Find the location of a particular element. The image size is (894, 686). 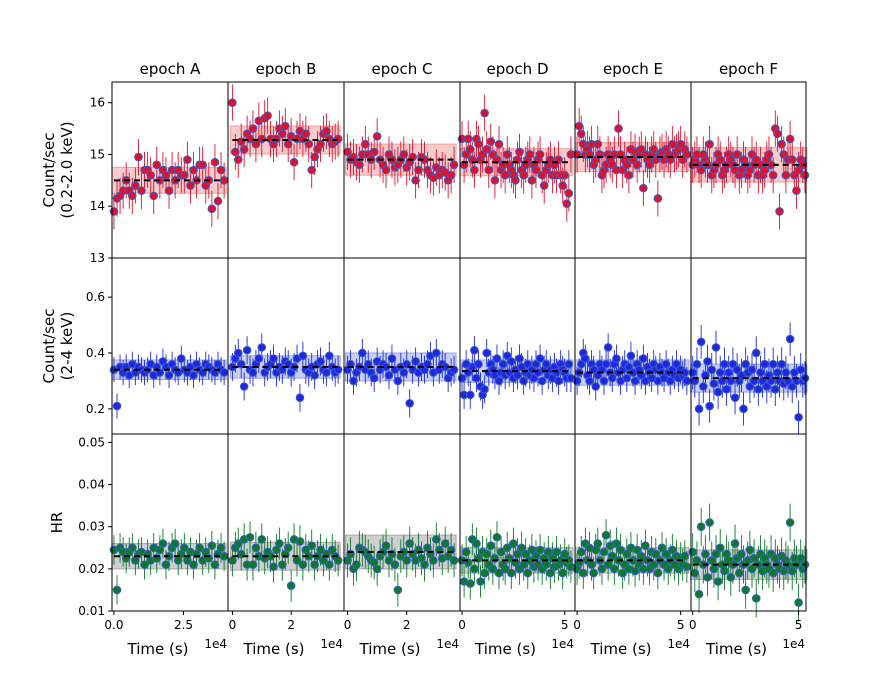

x-tick-label: 5 is located at coordinates (565, 625).